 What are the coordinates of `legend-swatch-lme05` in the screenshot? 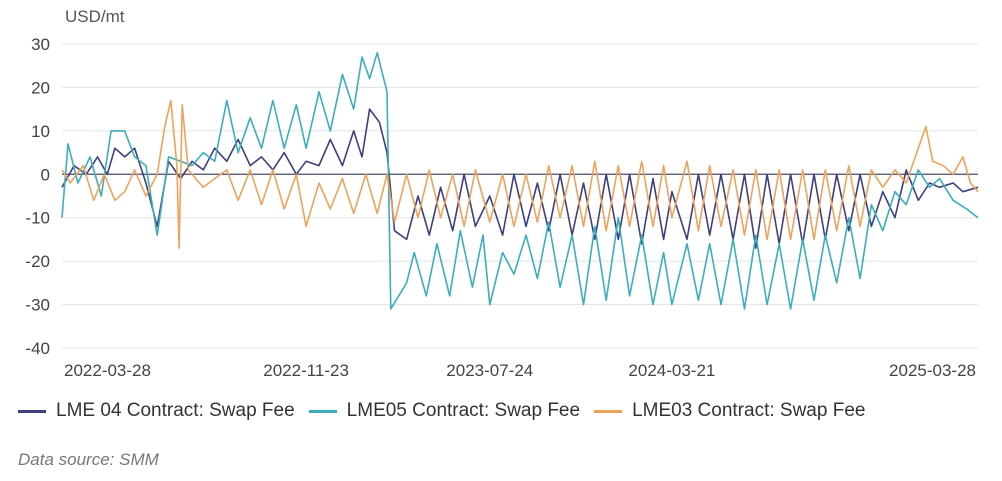 It's located at (322, 411).